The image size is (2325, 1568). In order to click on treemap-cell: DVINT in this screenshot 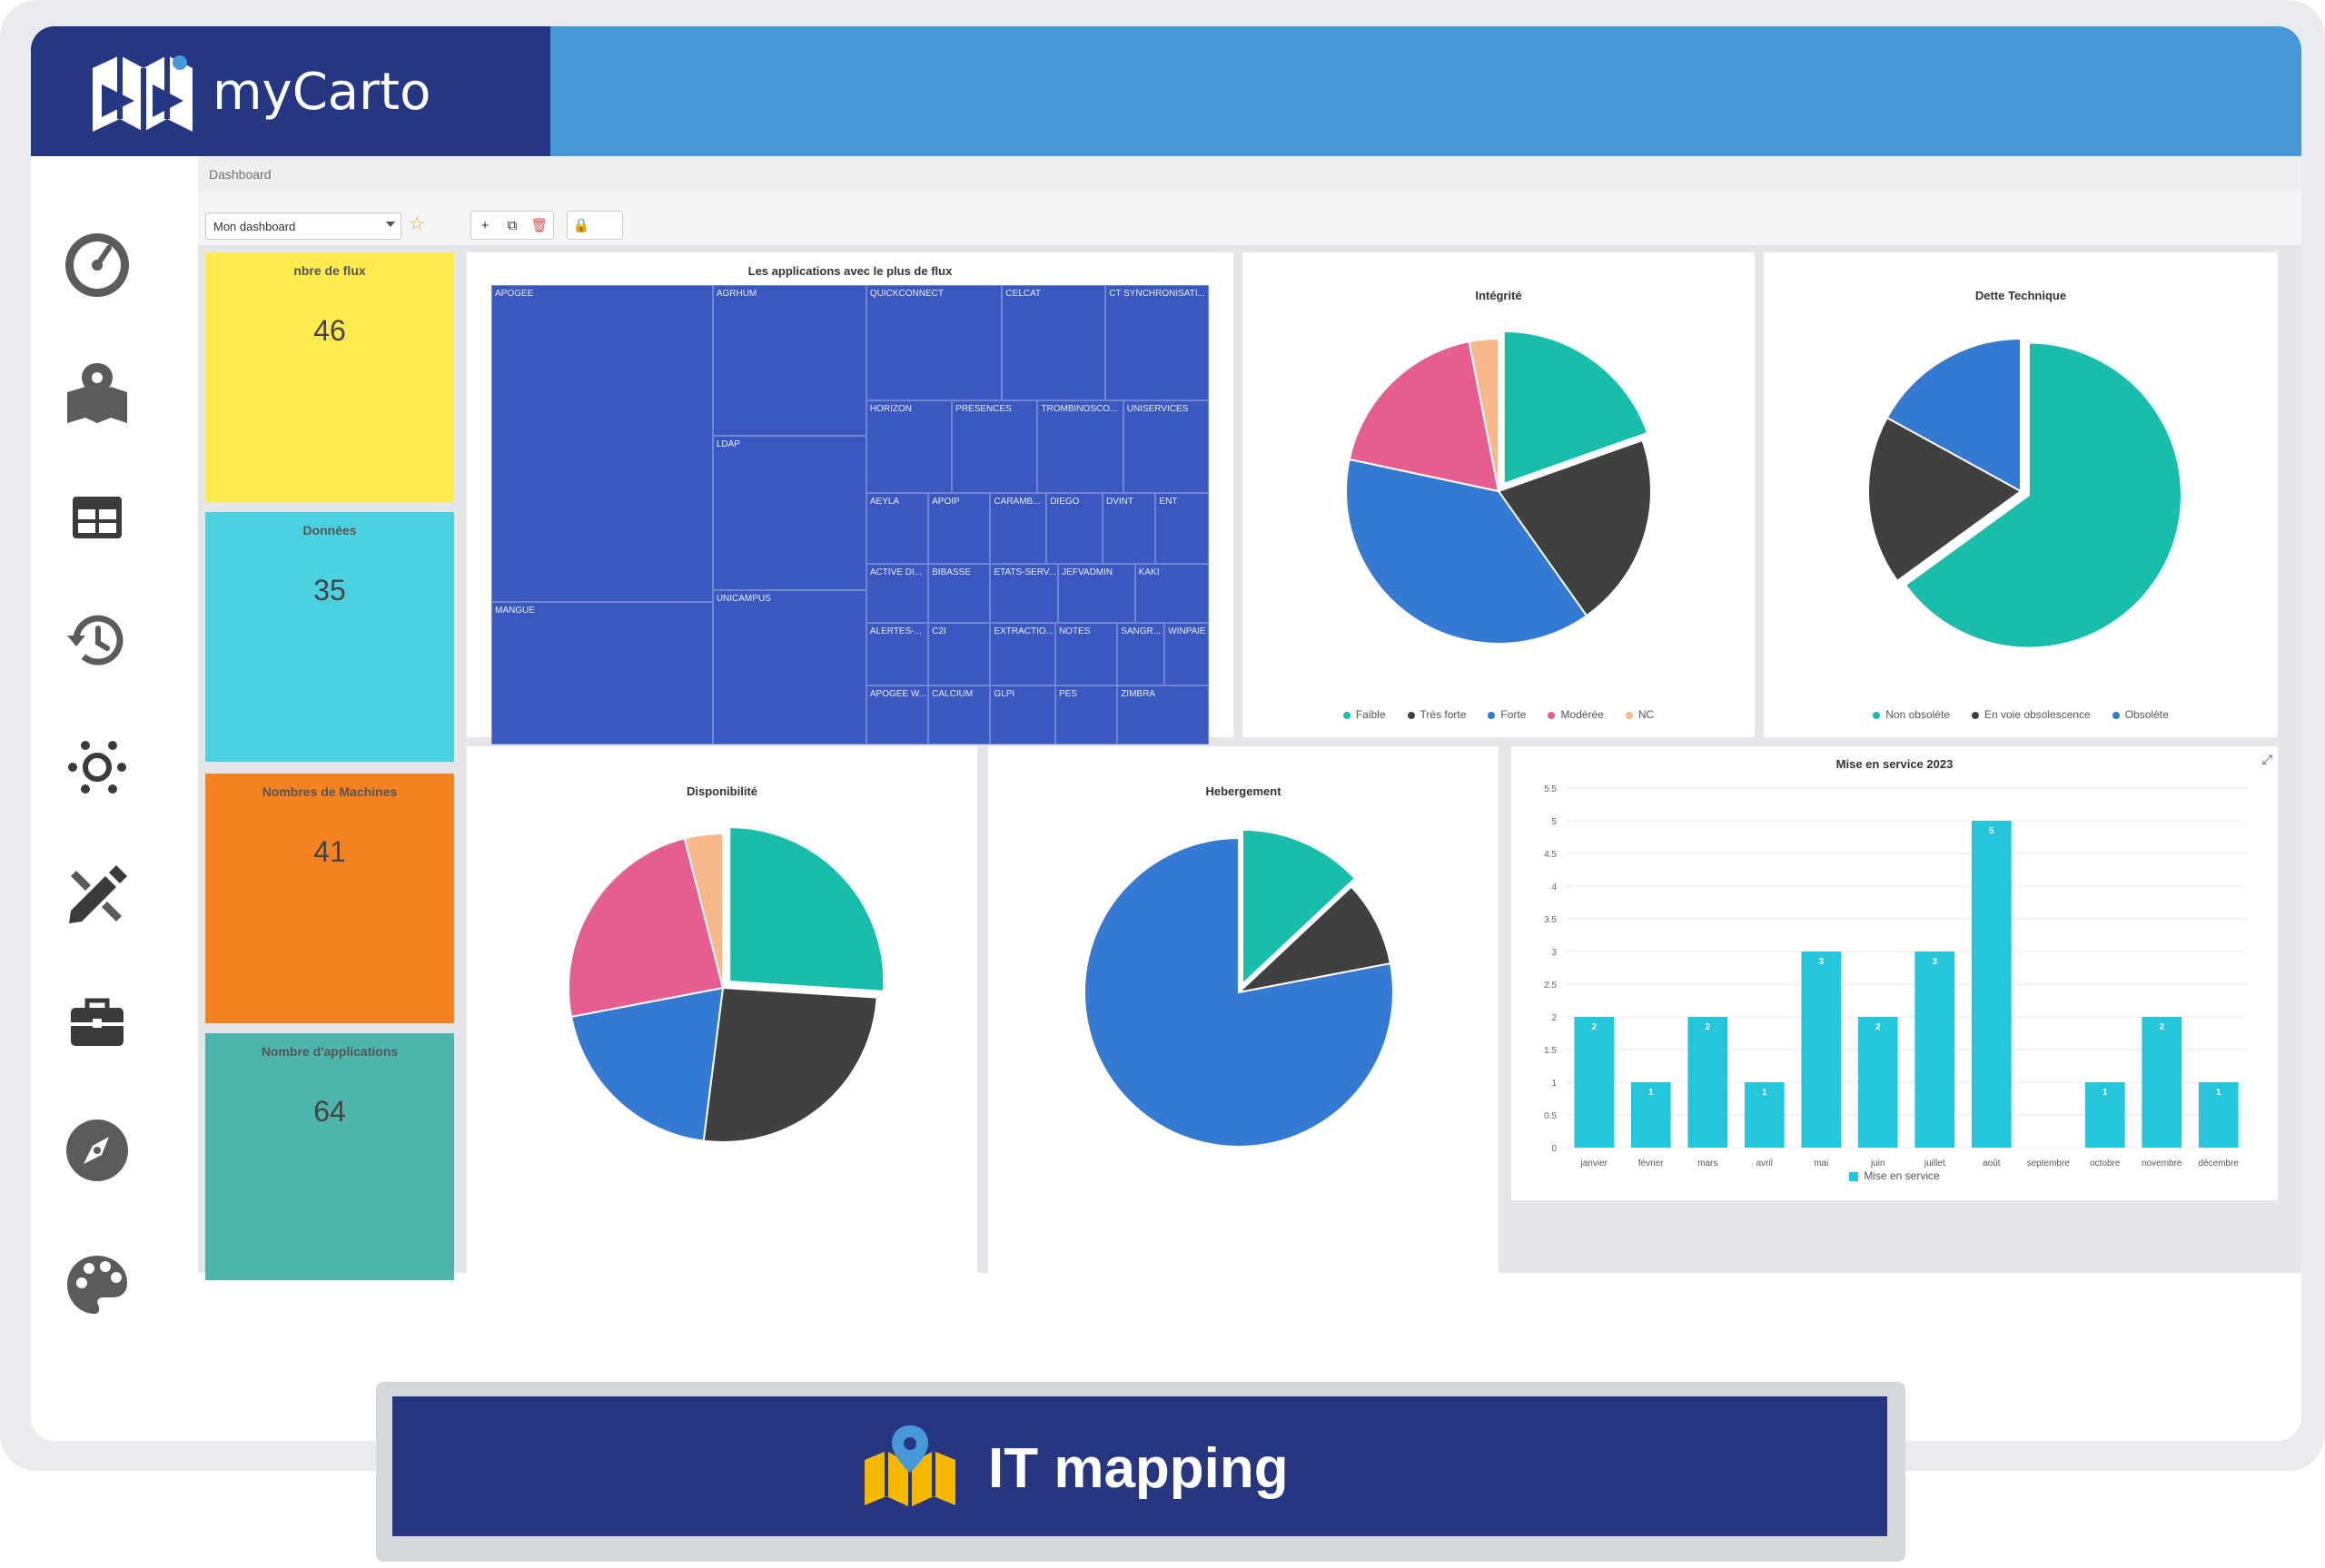, I will do `click(1129, 528)`.